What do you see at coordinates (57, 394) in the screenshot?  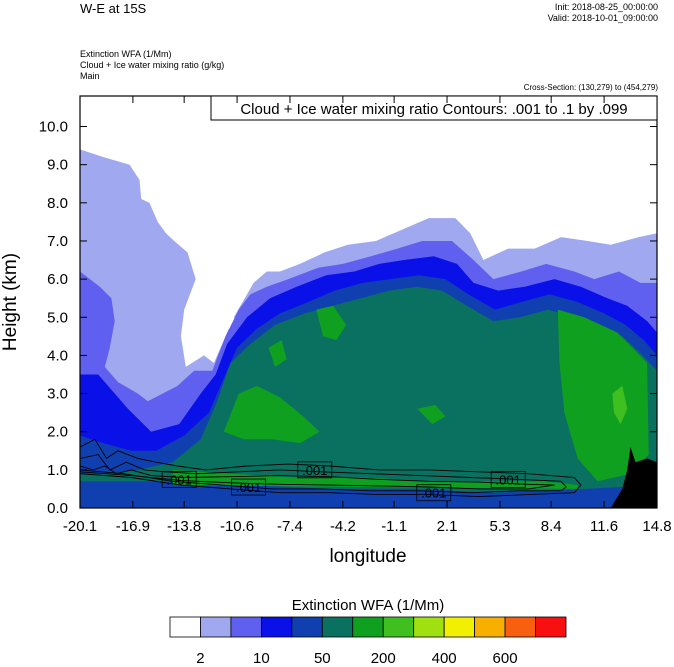 I see `y-tick-label-3: 3.0` at bounding box center [57, 394].